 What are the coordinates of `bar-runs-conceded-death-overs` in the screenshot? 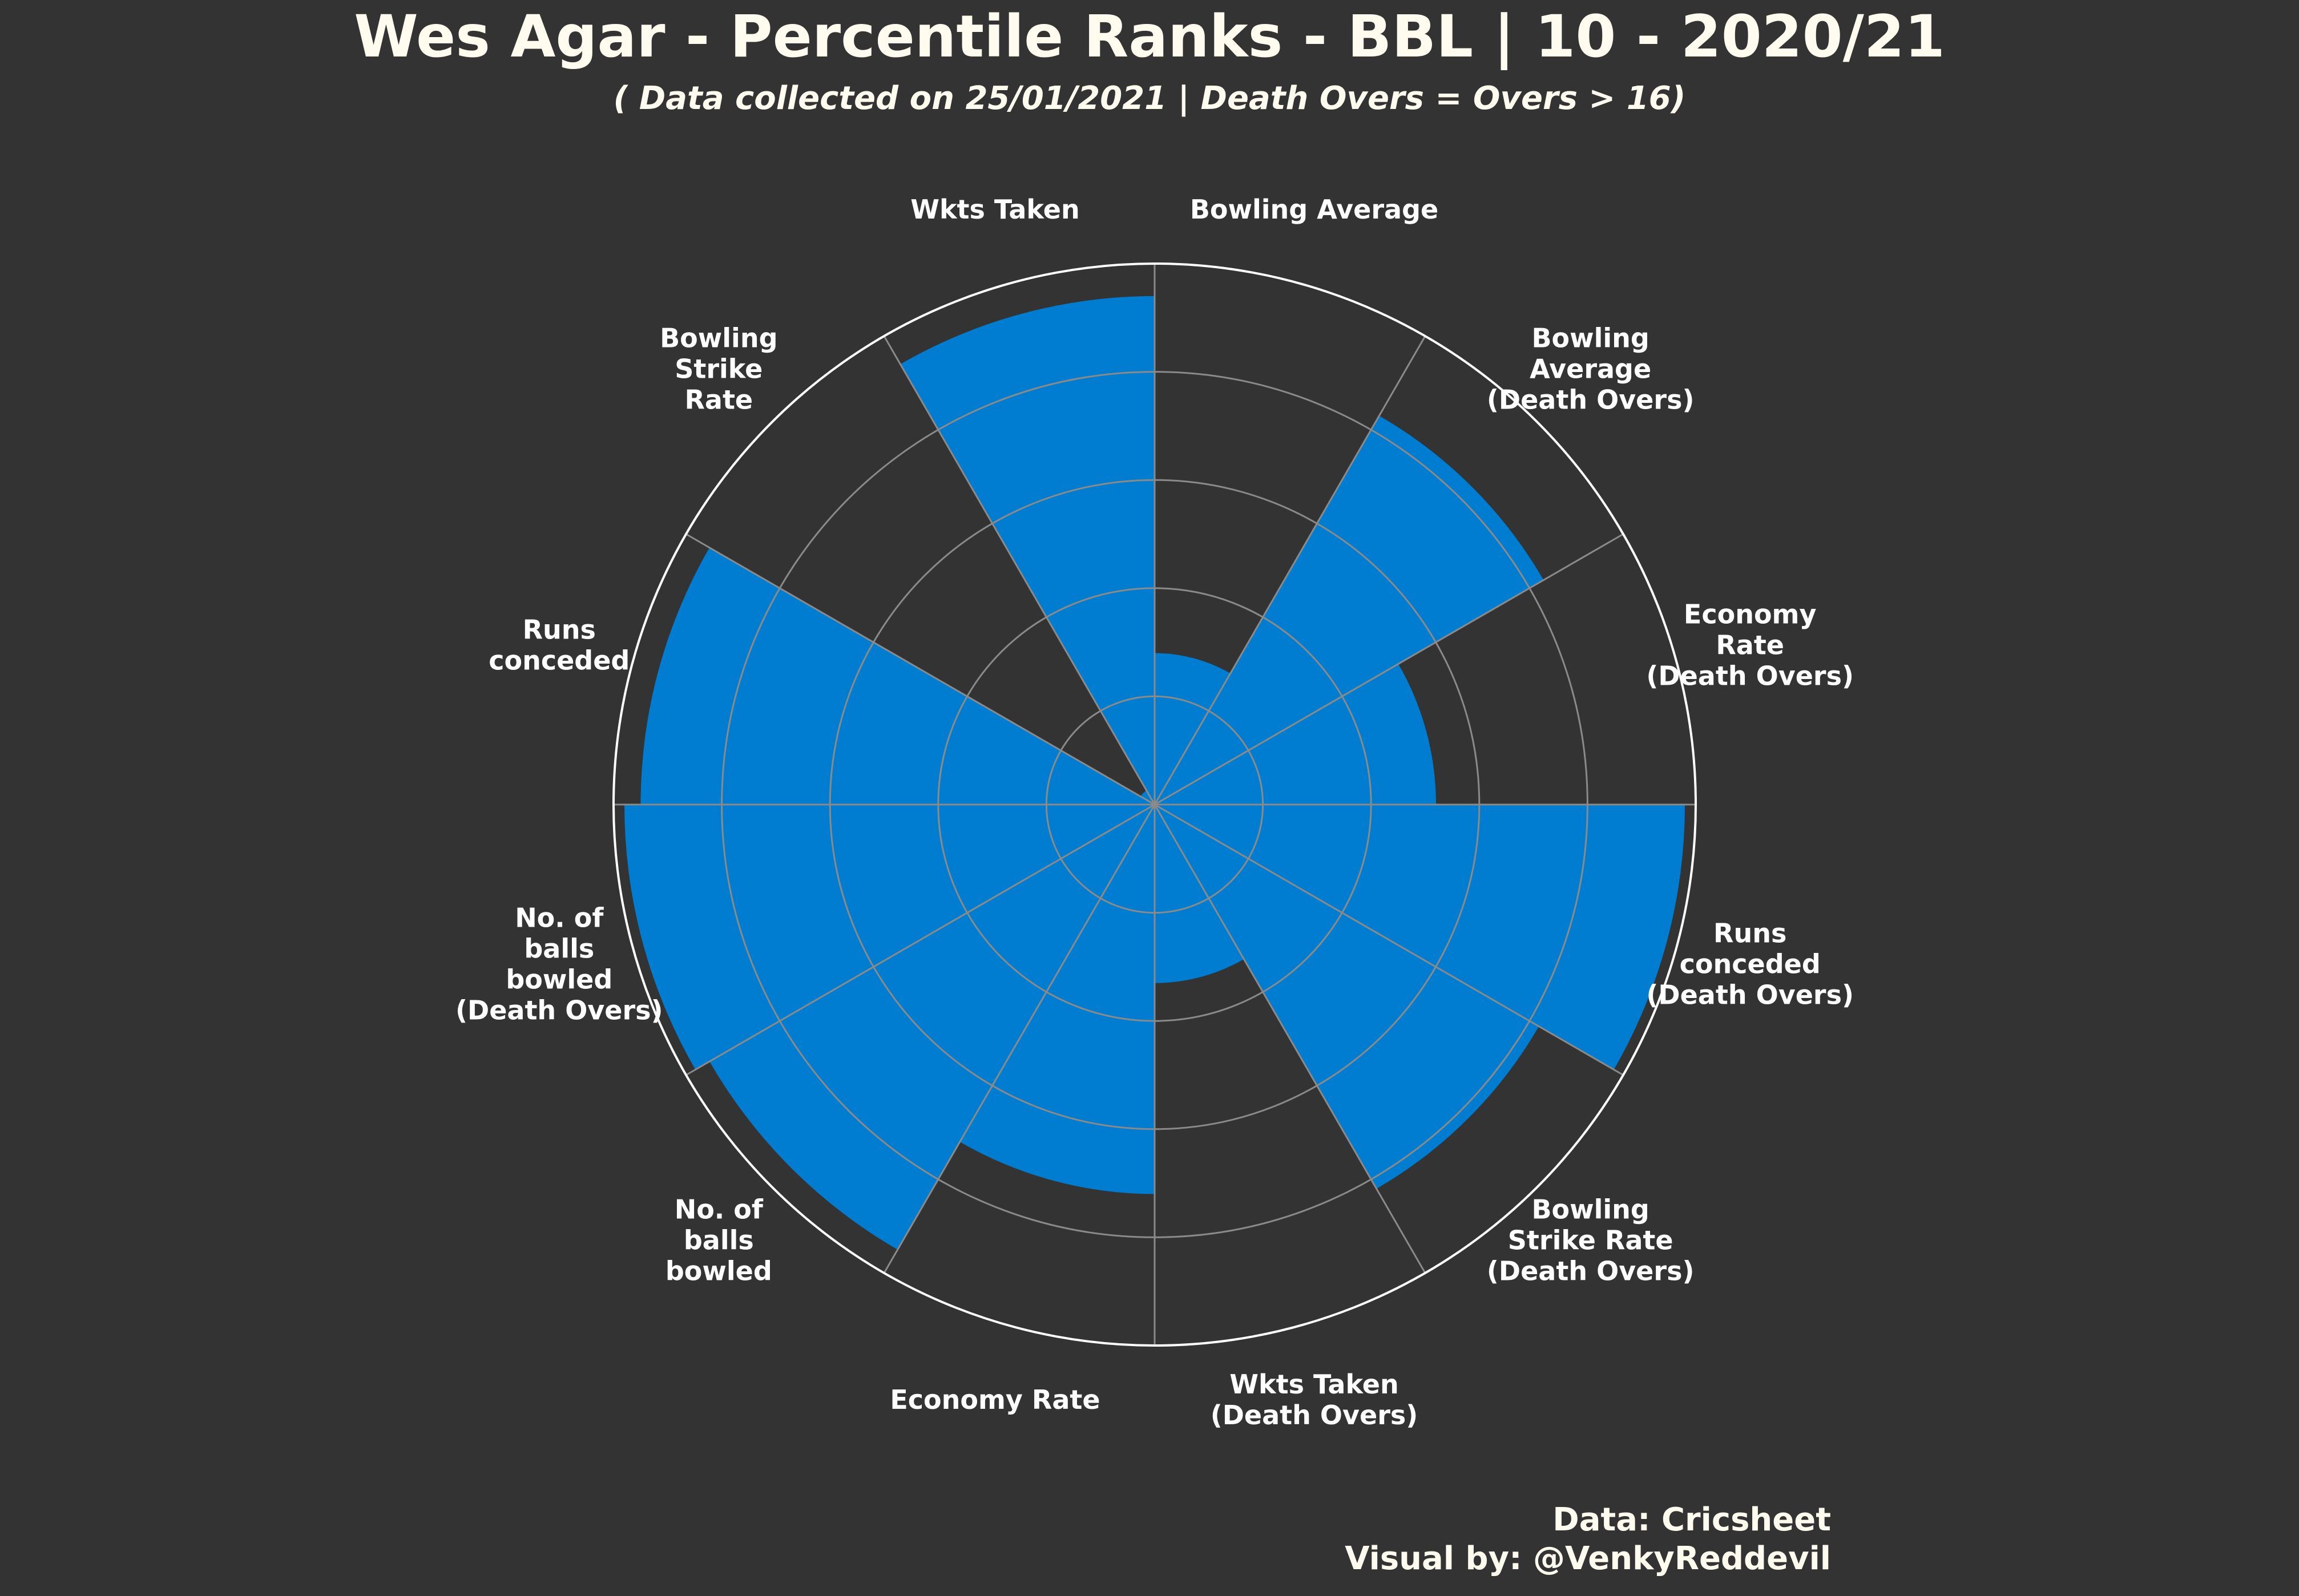 It's located at (1420, 937).